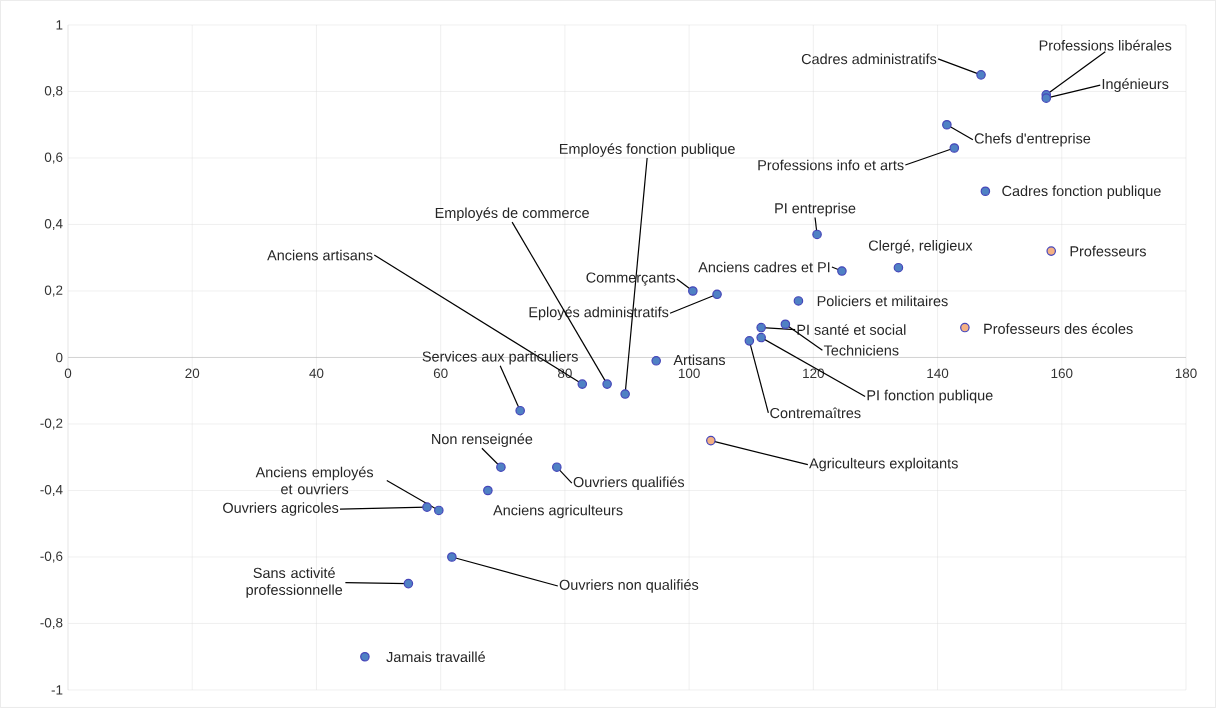  What do you see at coordinates (51, 557) in the screenshot?
I see `y-tick-label: -0,6` at bounding box center [51, 557].